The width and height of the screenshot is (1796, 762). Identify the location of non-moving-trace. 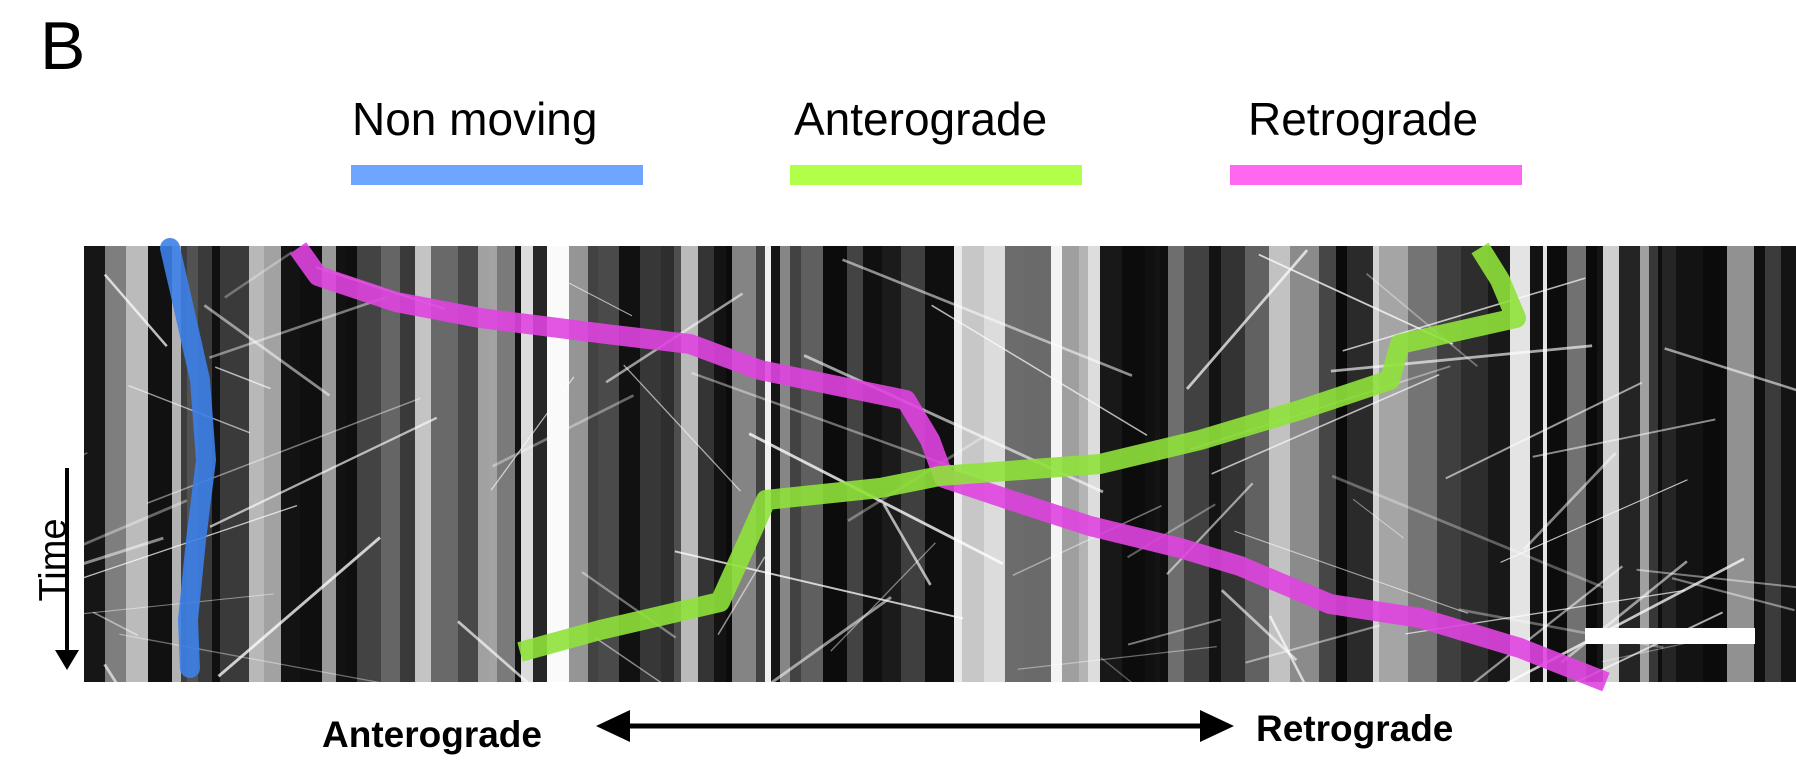
(188, 458).